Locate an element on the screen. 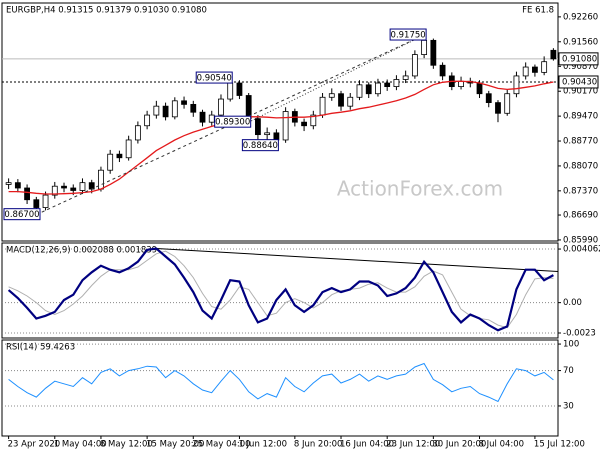 This screenshot has width=600, height=450. x-tick-label: 25 May 04:00 is located at coordinates (221, 445).